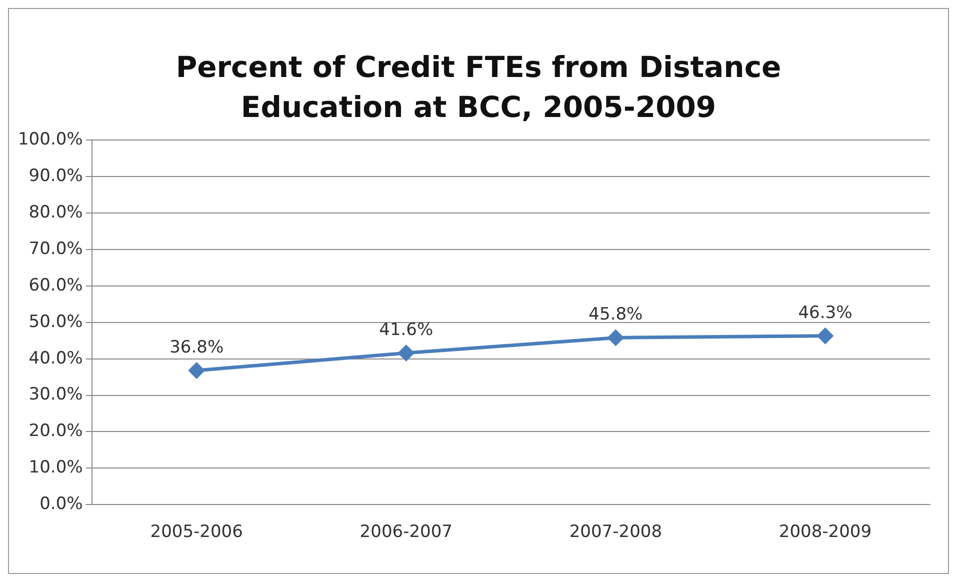 This screenshot has height=584, width=959. Describe the element at coordinates (55, 468) in the screenshot. I see `y-tick-label: 10.0%` at that location.